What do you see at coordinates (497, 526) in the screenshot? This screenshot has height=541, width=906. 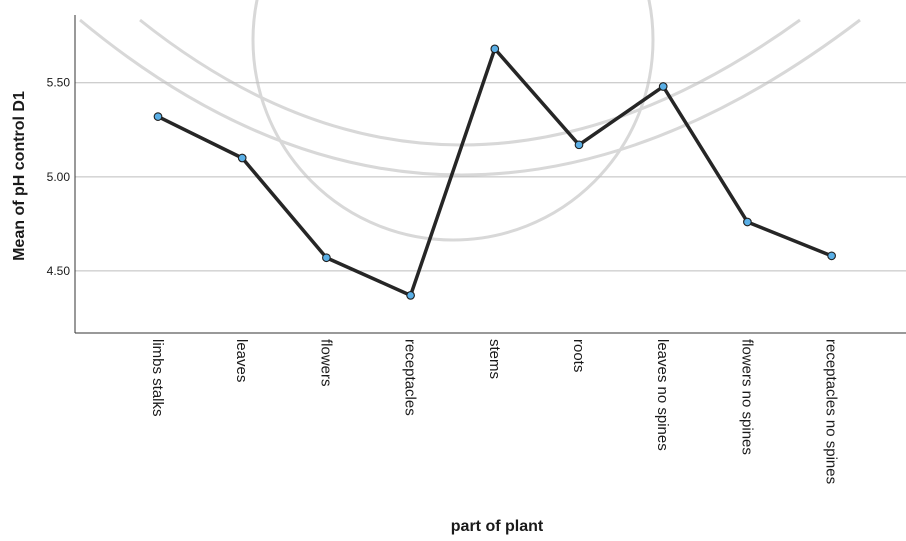 I see `x-axis-title: part of plant` at bounding box center [497, 526].